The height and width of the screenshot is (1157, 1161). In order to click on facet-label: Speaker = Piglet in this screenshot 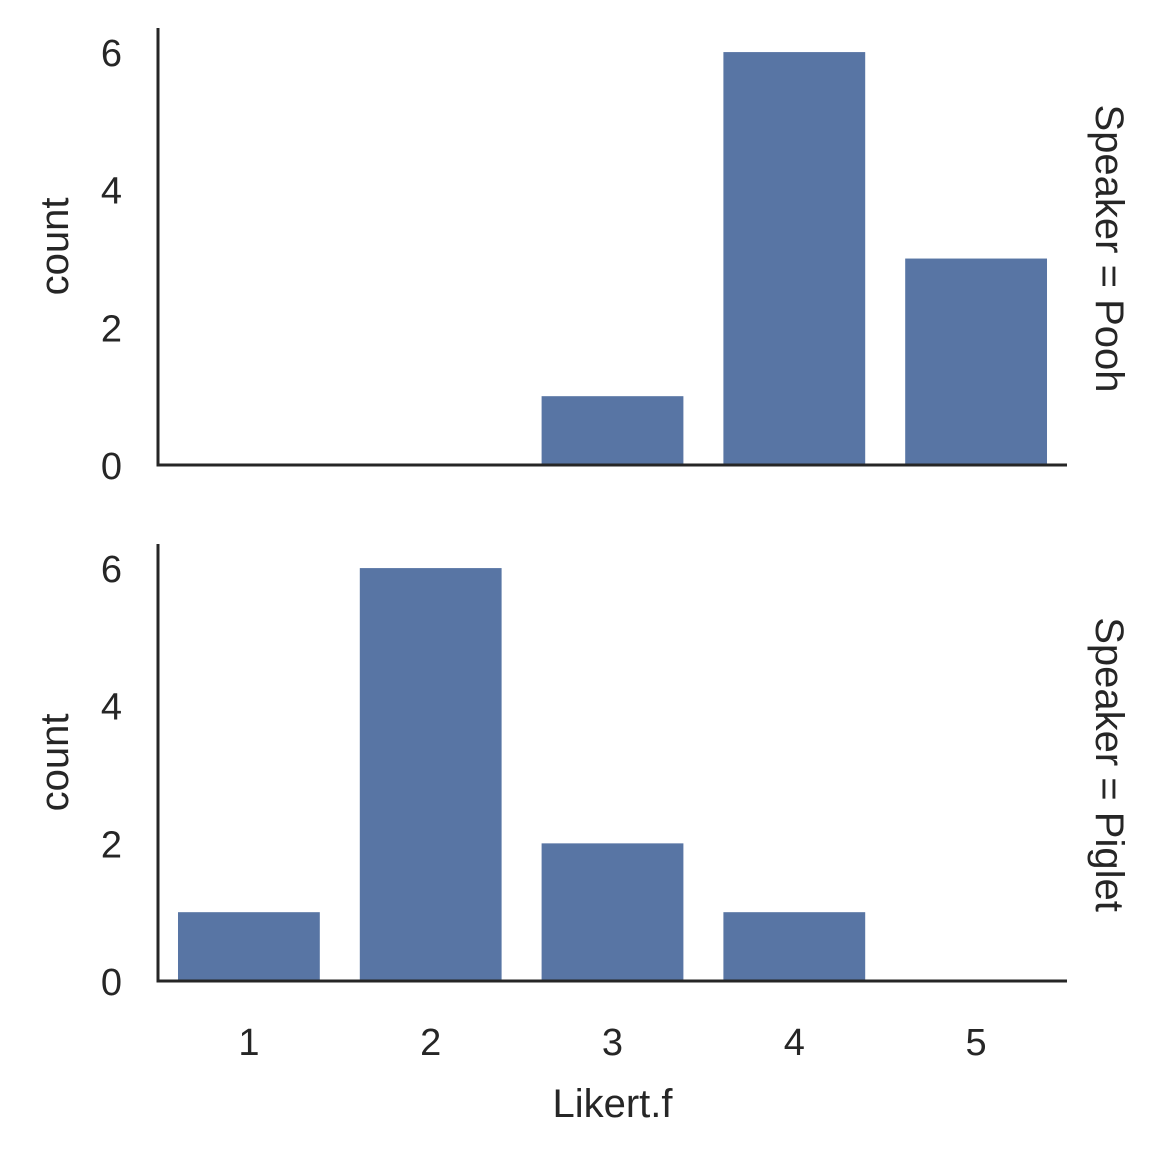, I will do `click(1109, 764)`.